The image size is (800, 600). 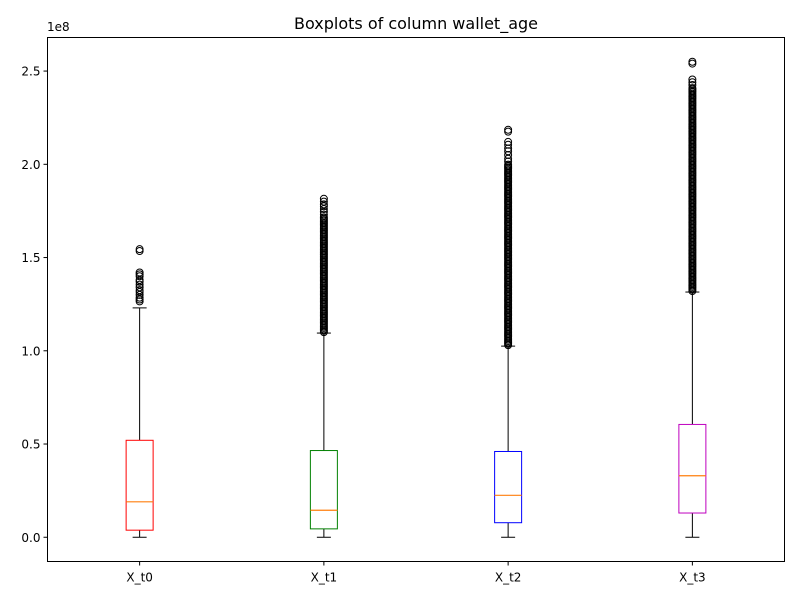 What do you see at coordinates (34, 305) in the screenshot?
I see `y-axis: 0.0 0.5 1.0 1.5 2.0 2.5` at bounding box center [34, 305].